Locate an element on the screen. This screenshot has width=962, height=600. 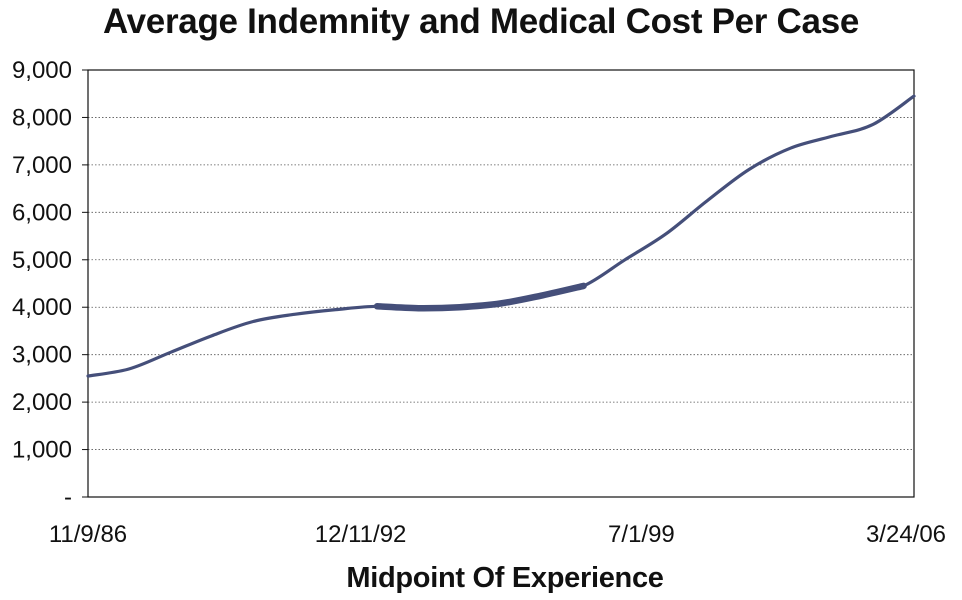
y-tick-label: 5,000 is located at coordinates (42, 260).